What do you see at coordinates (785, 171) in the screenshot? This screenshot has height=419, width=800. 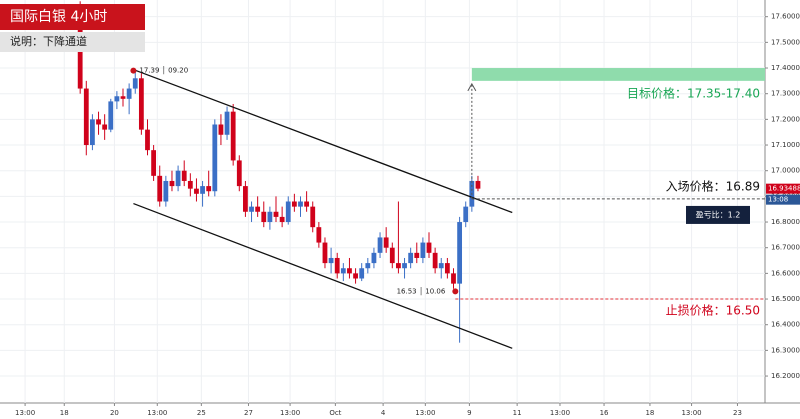 I see `y-tick-label: 17.00000` at bounding box center [785, 171].